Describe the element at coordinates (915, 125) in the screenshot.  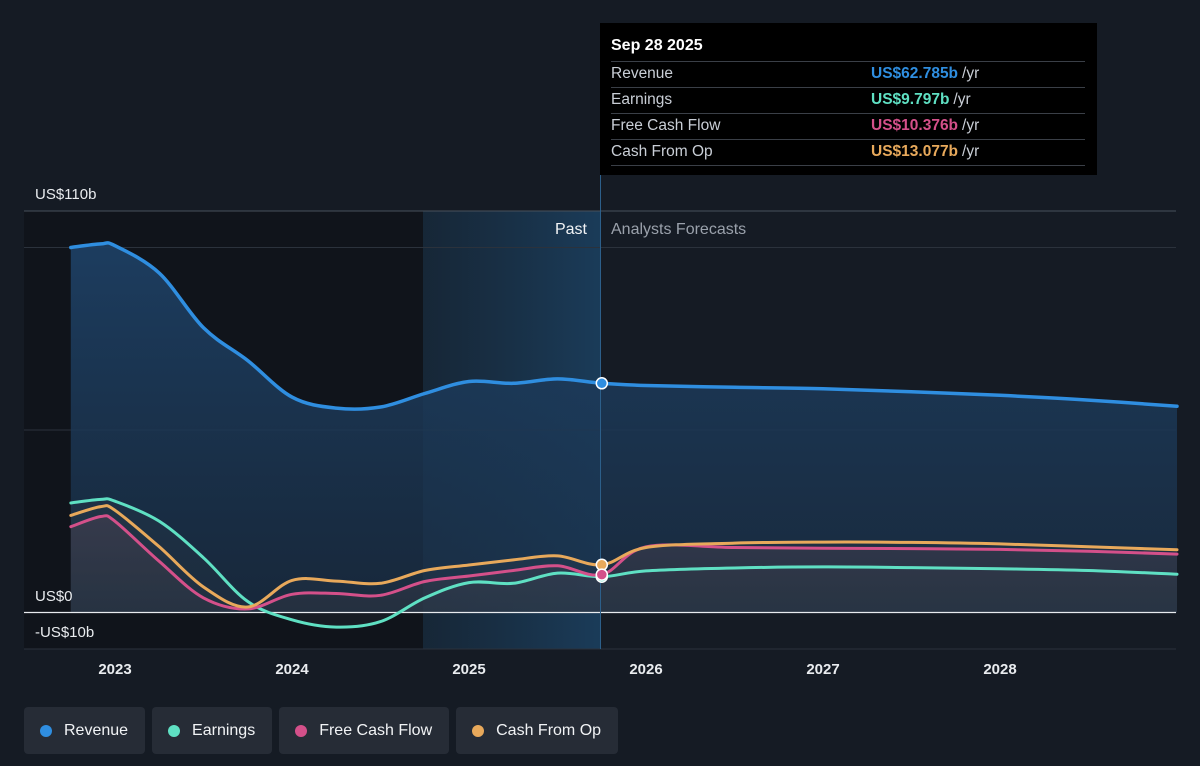
I see `tooltip-row-value: US$10.376b` at that location.